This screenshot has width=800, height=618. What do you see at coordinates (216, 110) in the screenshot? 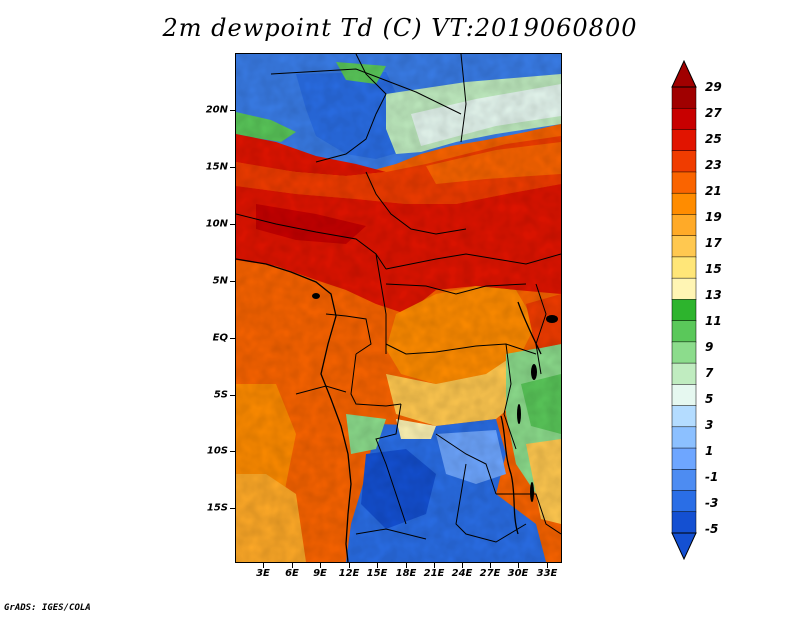
I see `lat-label-20n: 20N` at bounding box center [216, 110].